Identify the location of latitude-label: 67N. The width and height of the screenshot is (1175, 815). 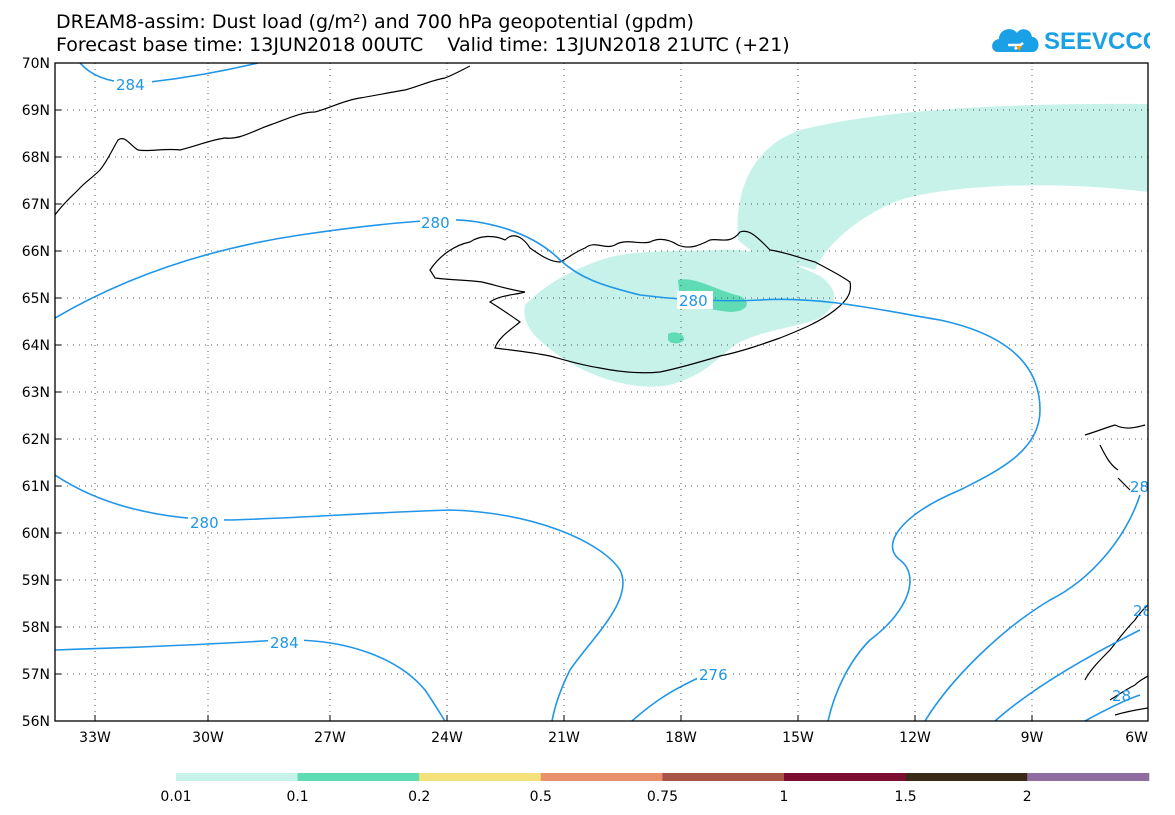
(36, 205).